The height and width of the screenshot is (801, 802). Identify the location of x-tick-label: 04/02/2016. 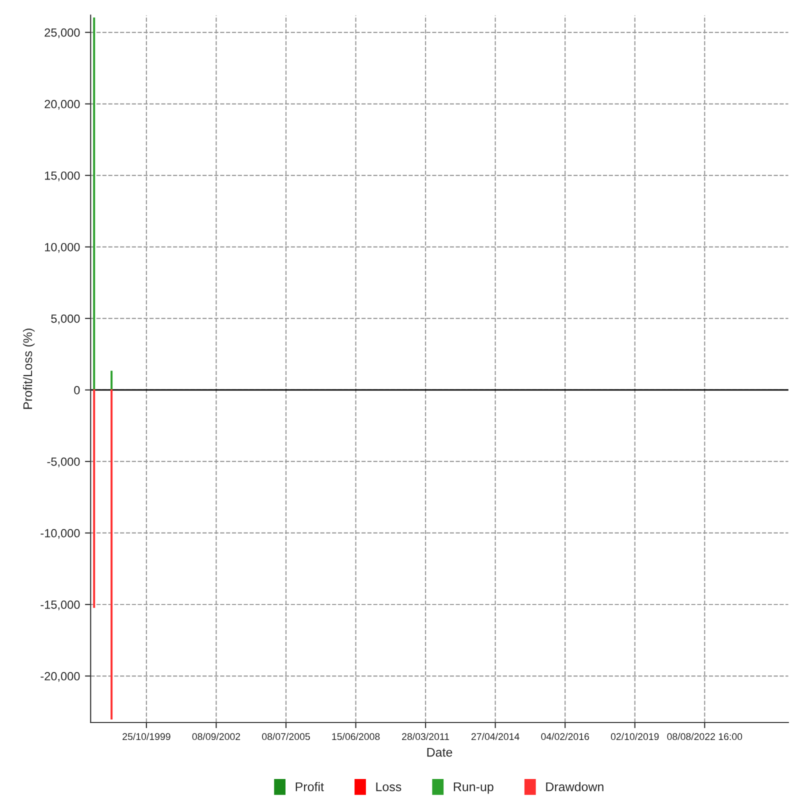
(565, 736).